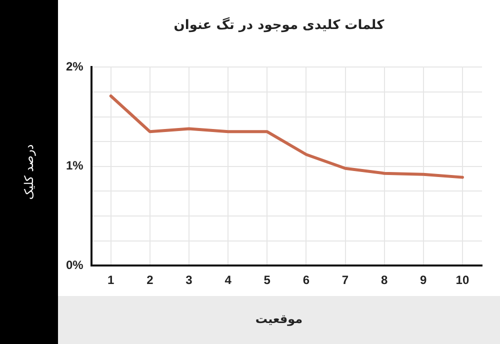 This screenshot has width=500, height=344. Describe the element at coordinates (75, 265) in the screenshot. I see `y-tick-label: 0%` at that location.